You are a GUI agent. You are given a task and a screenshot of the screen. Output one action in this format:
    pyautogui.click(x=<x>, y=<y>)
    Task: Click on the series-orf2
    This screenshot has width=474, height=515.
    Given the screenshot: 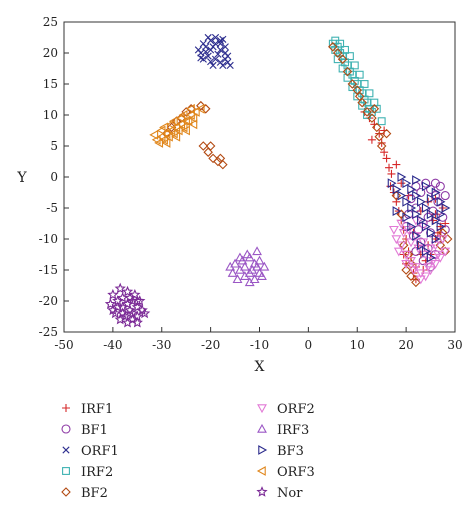 What is the action you would take?
    pyautogui.click(x=419, y=250)
    